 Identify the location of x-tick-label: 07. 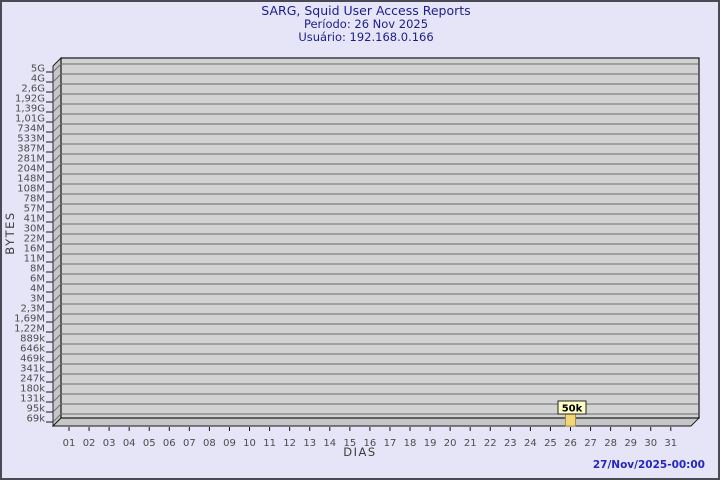
(189, 443).